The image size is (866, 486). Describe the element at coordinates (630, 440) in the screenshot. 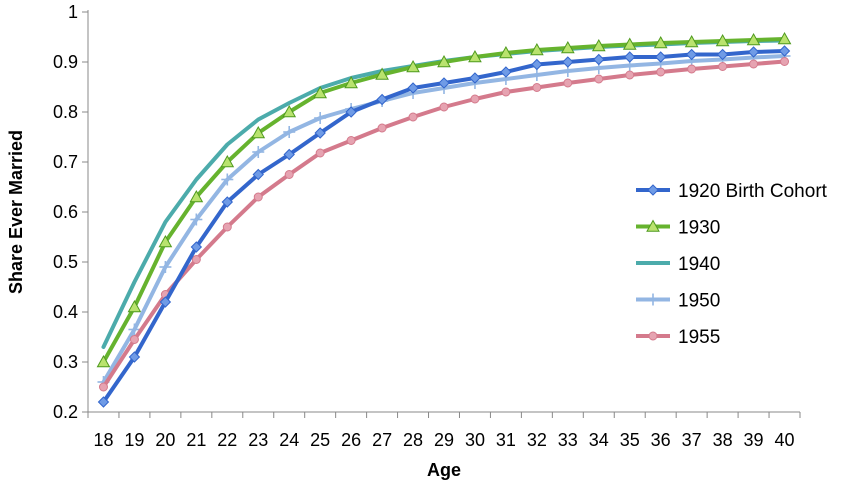

I see `x-tick-label: 35` at that location.